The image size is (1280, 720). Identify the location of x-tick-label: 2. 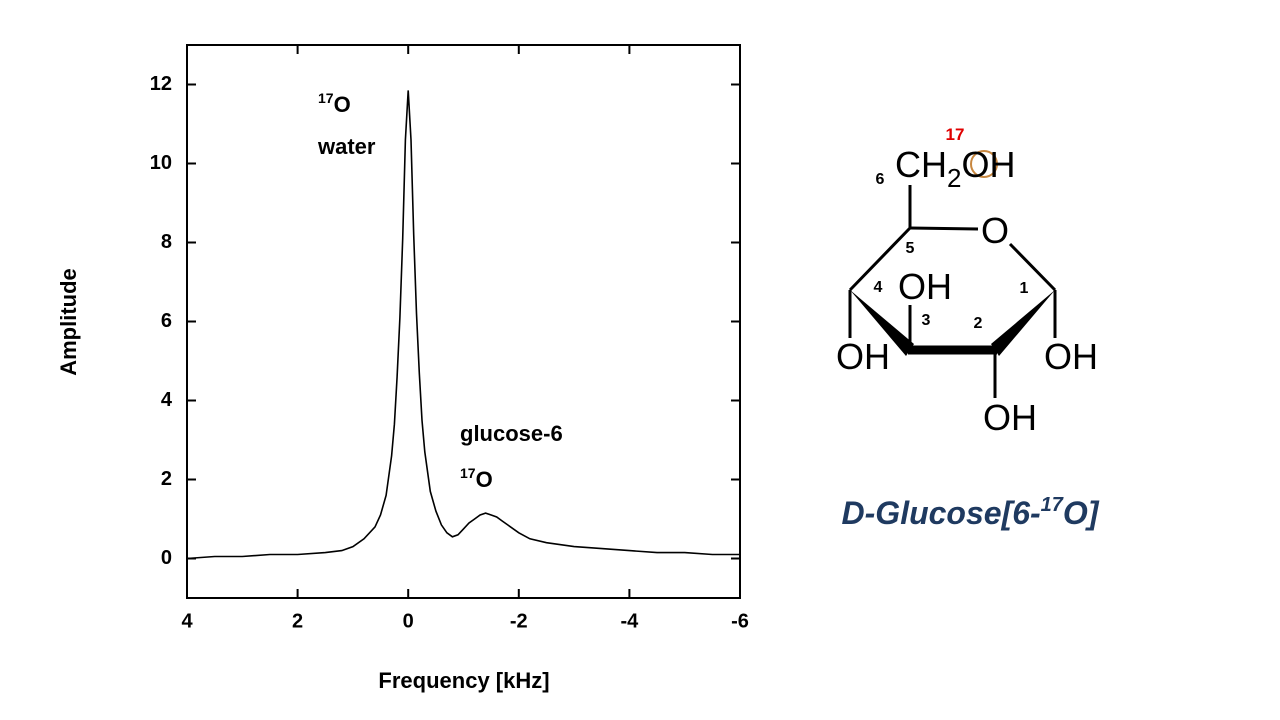
(297, 621).